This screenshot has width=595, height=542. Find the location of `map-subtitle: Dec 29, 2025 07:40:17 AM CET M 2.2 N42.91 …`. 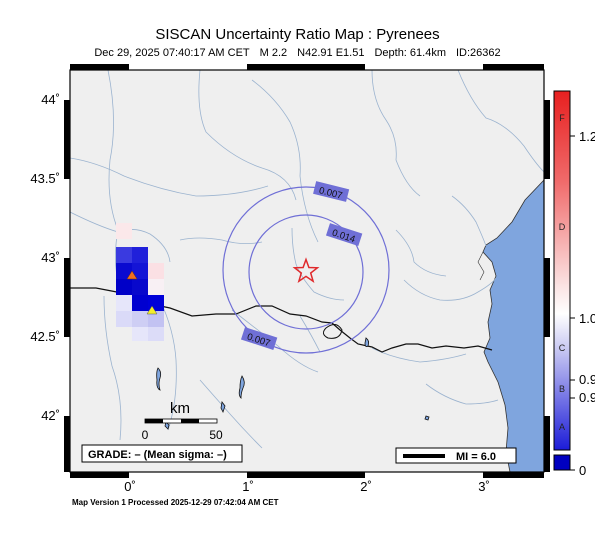

map-subtitle: Dec 29, 2025 07:40:17 AM CET M 2.2 N42.91 … is located at coordinates (297, 53).